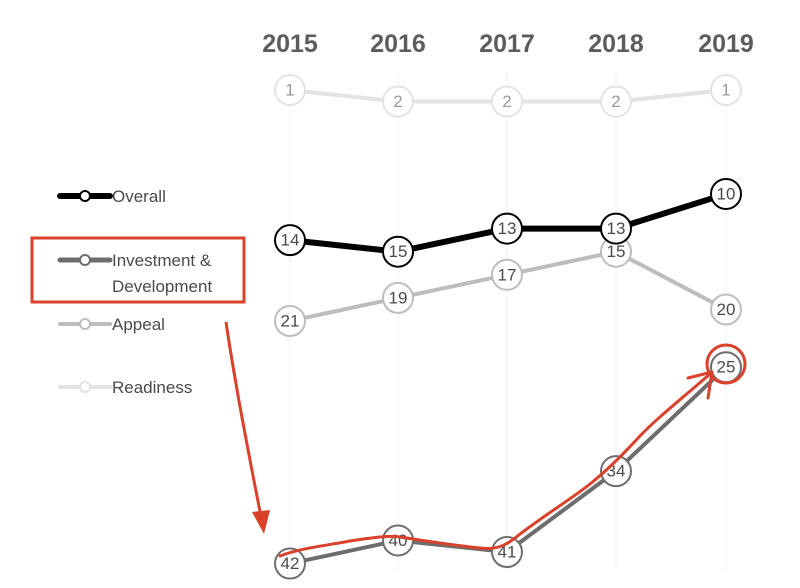 This screenshot has width=800, height=588. I want to click on annotation-arrowhead, so click(261, 522).